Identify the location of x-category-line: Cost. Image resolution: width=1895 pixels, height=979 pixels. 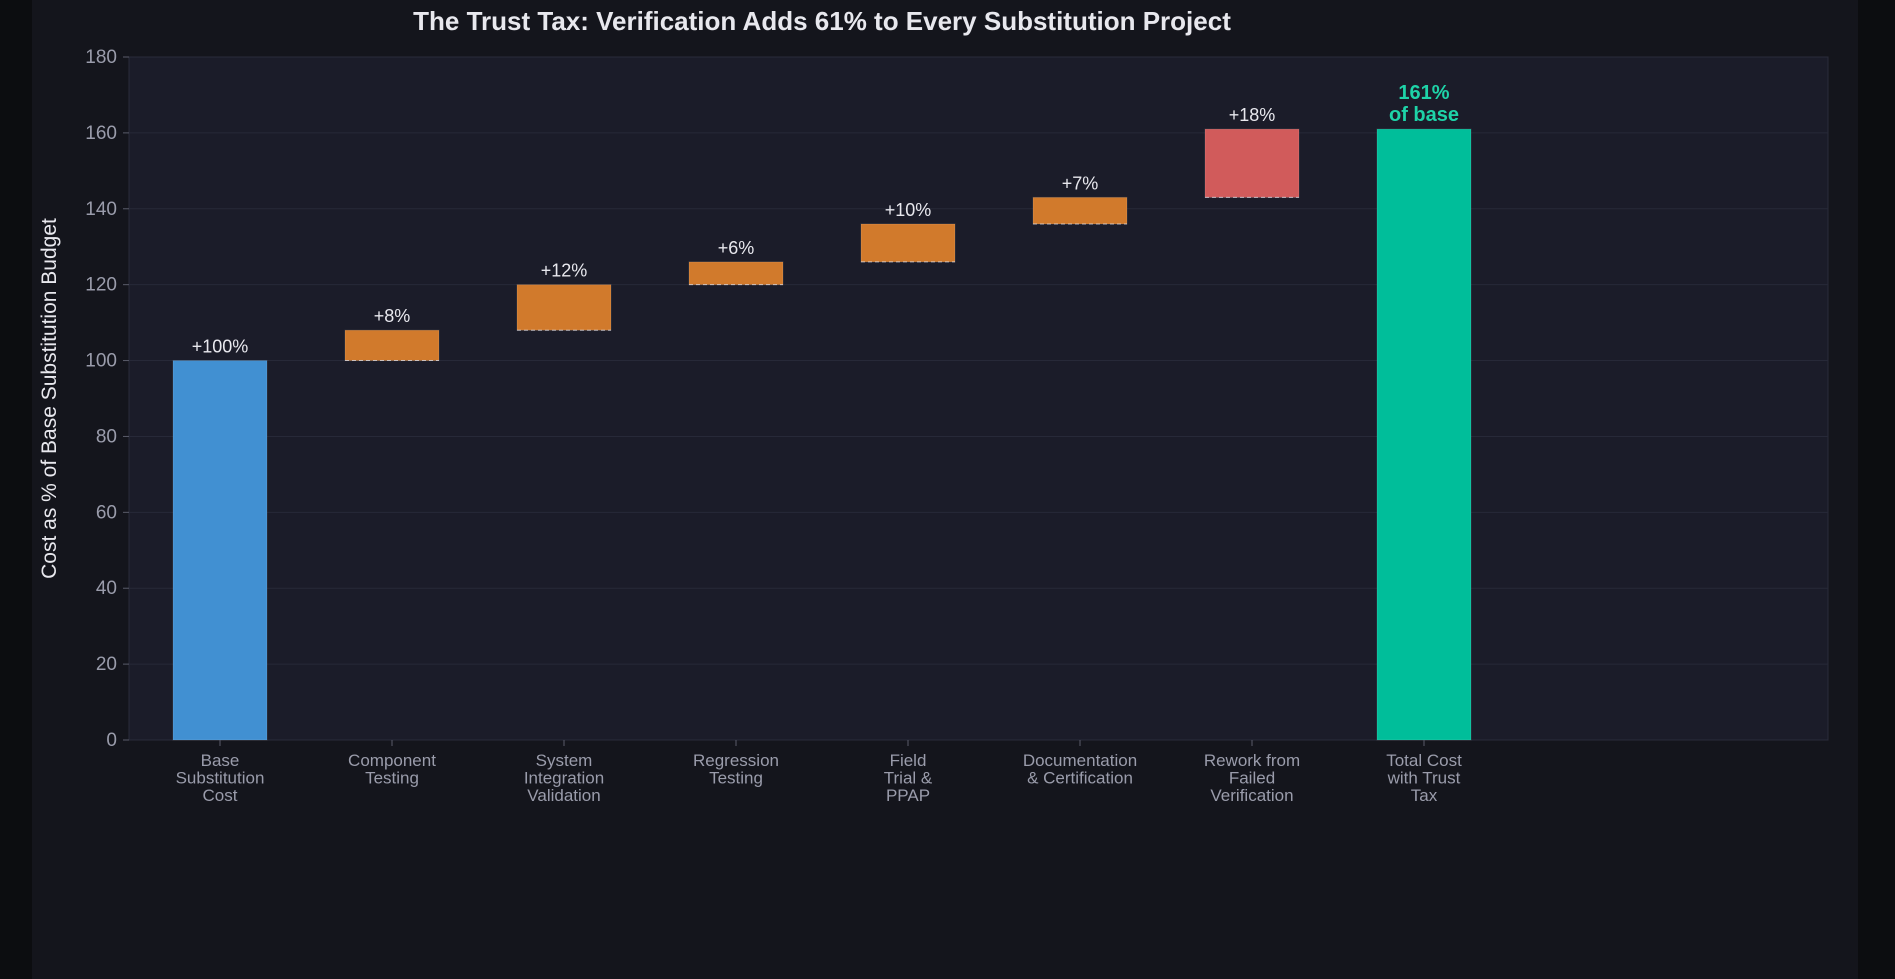
(220, 795).